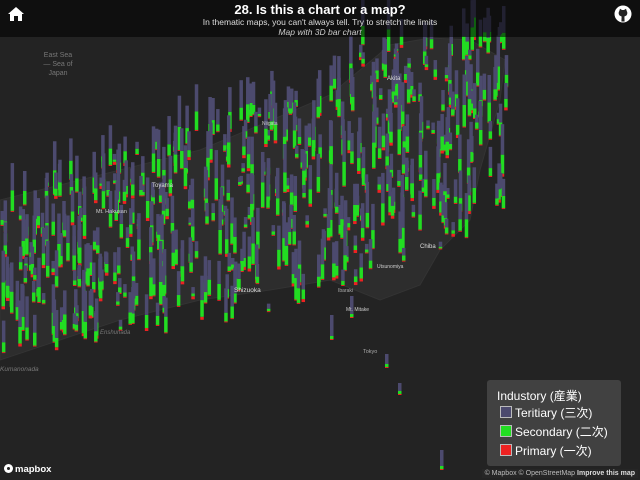 The width and height of the screenshot is (640, 480). I want to click on mapbox-logo: mapbox, so click(27, 469).